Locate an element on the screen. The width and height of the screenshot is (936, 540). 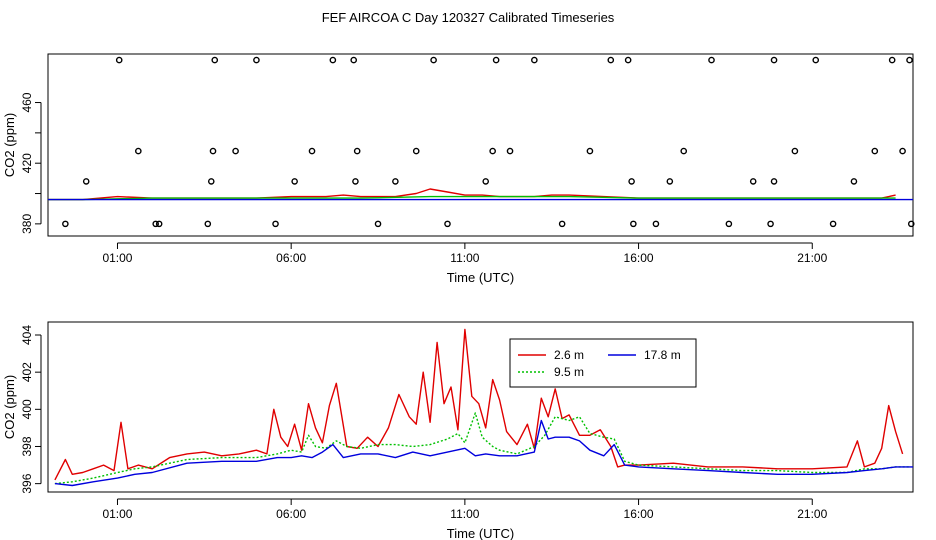
y-tick-label: 460 is located at coordinates (27, 102).